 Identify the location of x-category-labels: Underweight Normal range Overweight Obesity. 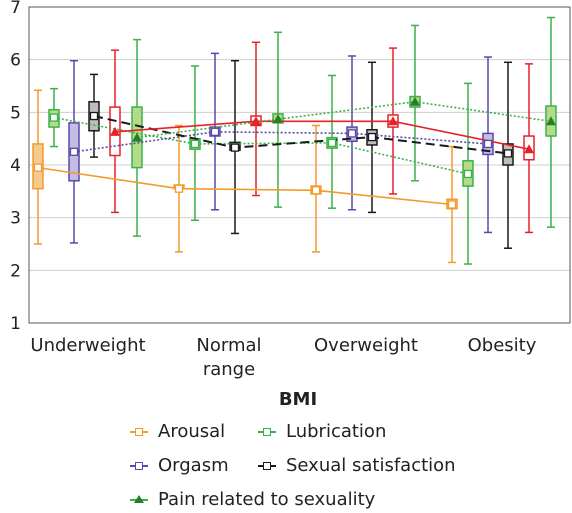
(283, 357).